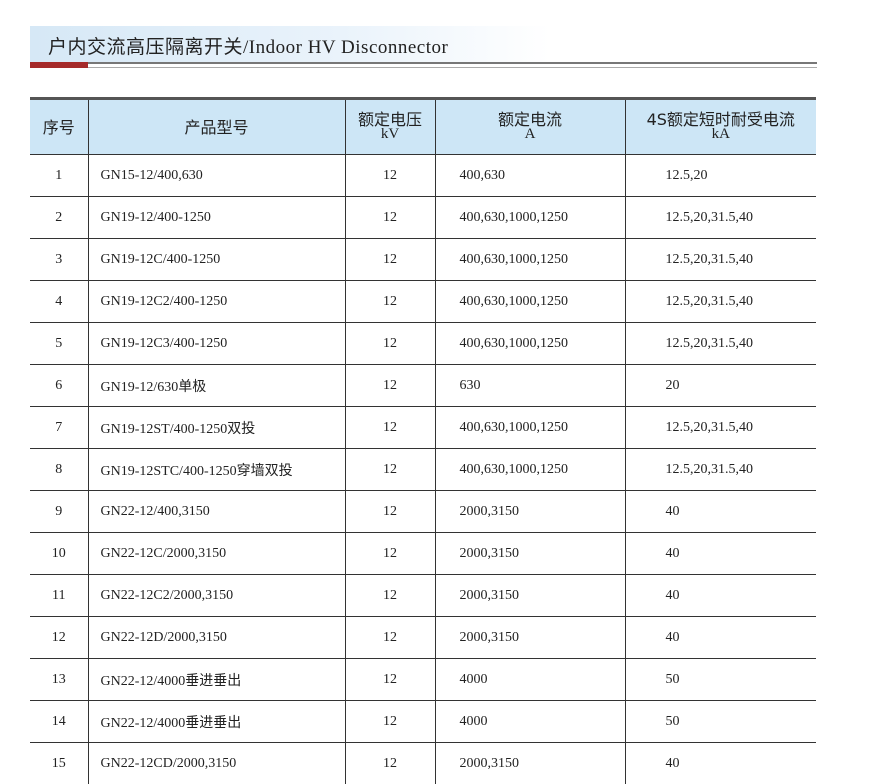 This screenshot has width=877, height=784. Describe the element at coordinates (216, 428) in the screenshot. I see `table-cell: GN19-12ST/400-1250双投` at that location.